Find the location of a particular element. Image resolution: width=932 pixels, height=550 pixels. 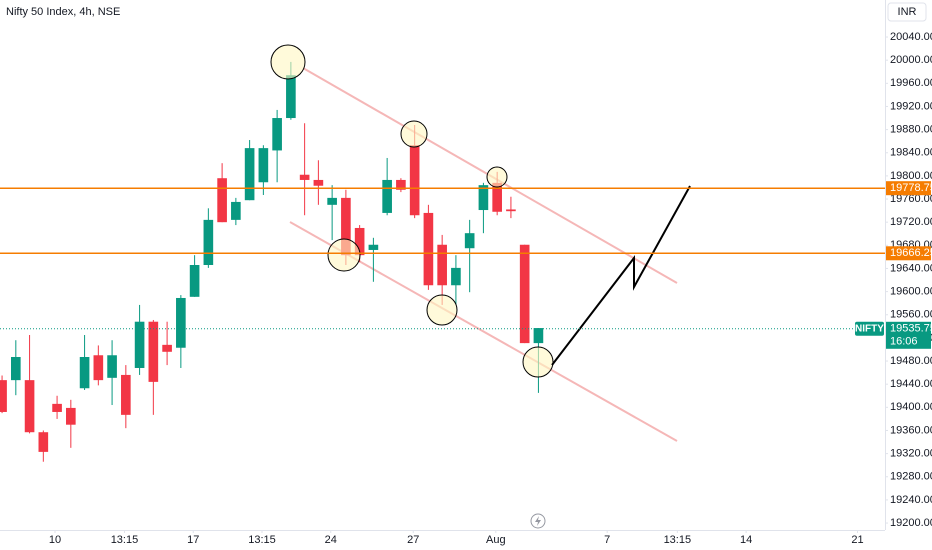

y-tick-label: 19400.00 is located at coordinates (911, 407).